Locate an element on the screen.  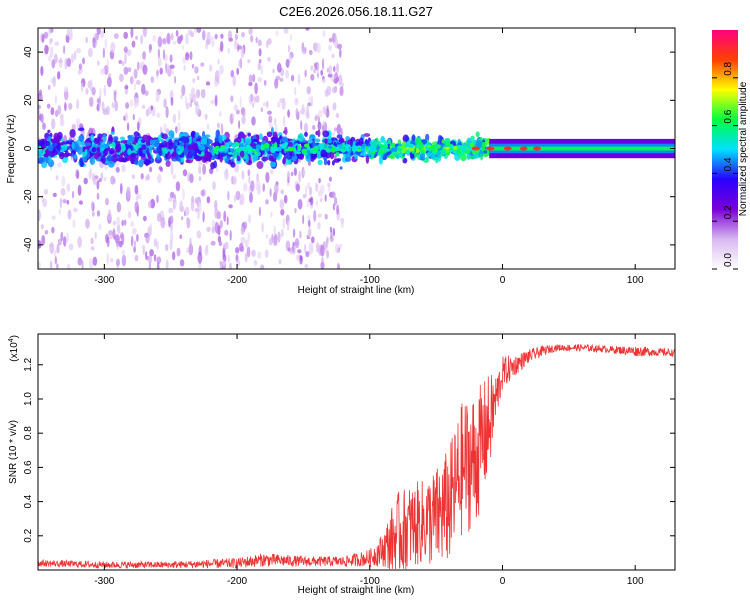
snr-x-tick-label: 100 is located at coordinates (635, 581).